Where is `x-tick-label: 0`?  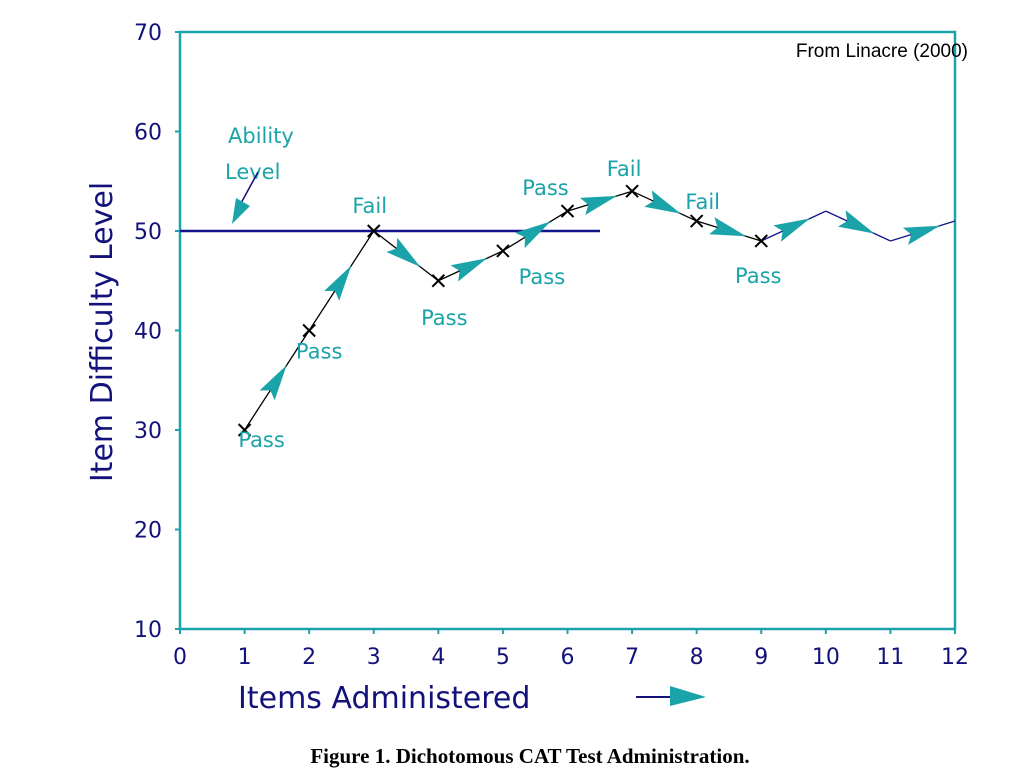
x-tick-label: 0 is located at coordinates (180, 657).